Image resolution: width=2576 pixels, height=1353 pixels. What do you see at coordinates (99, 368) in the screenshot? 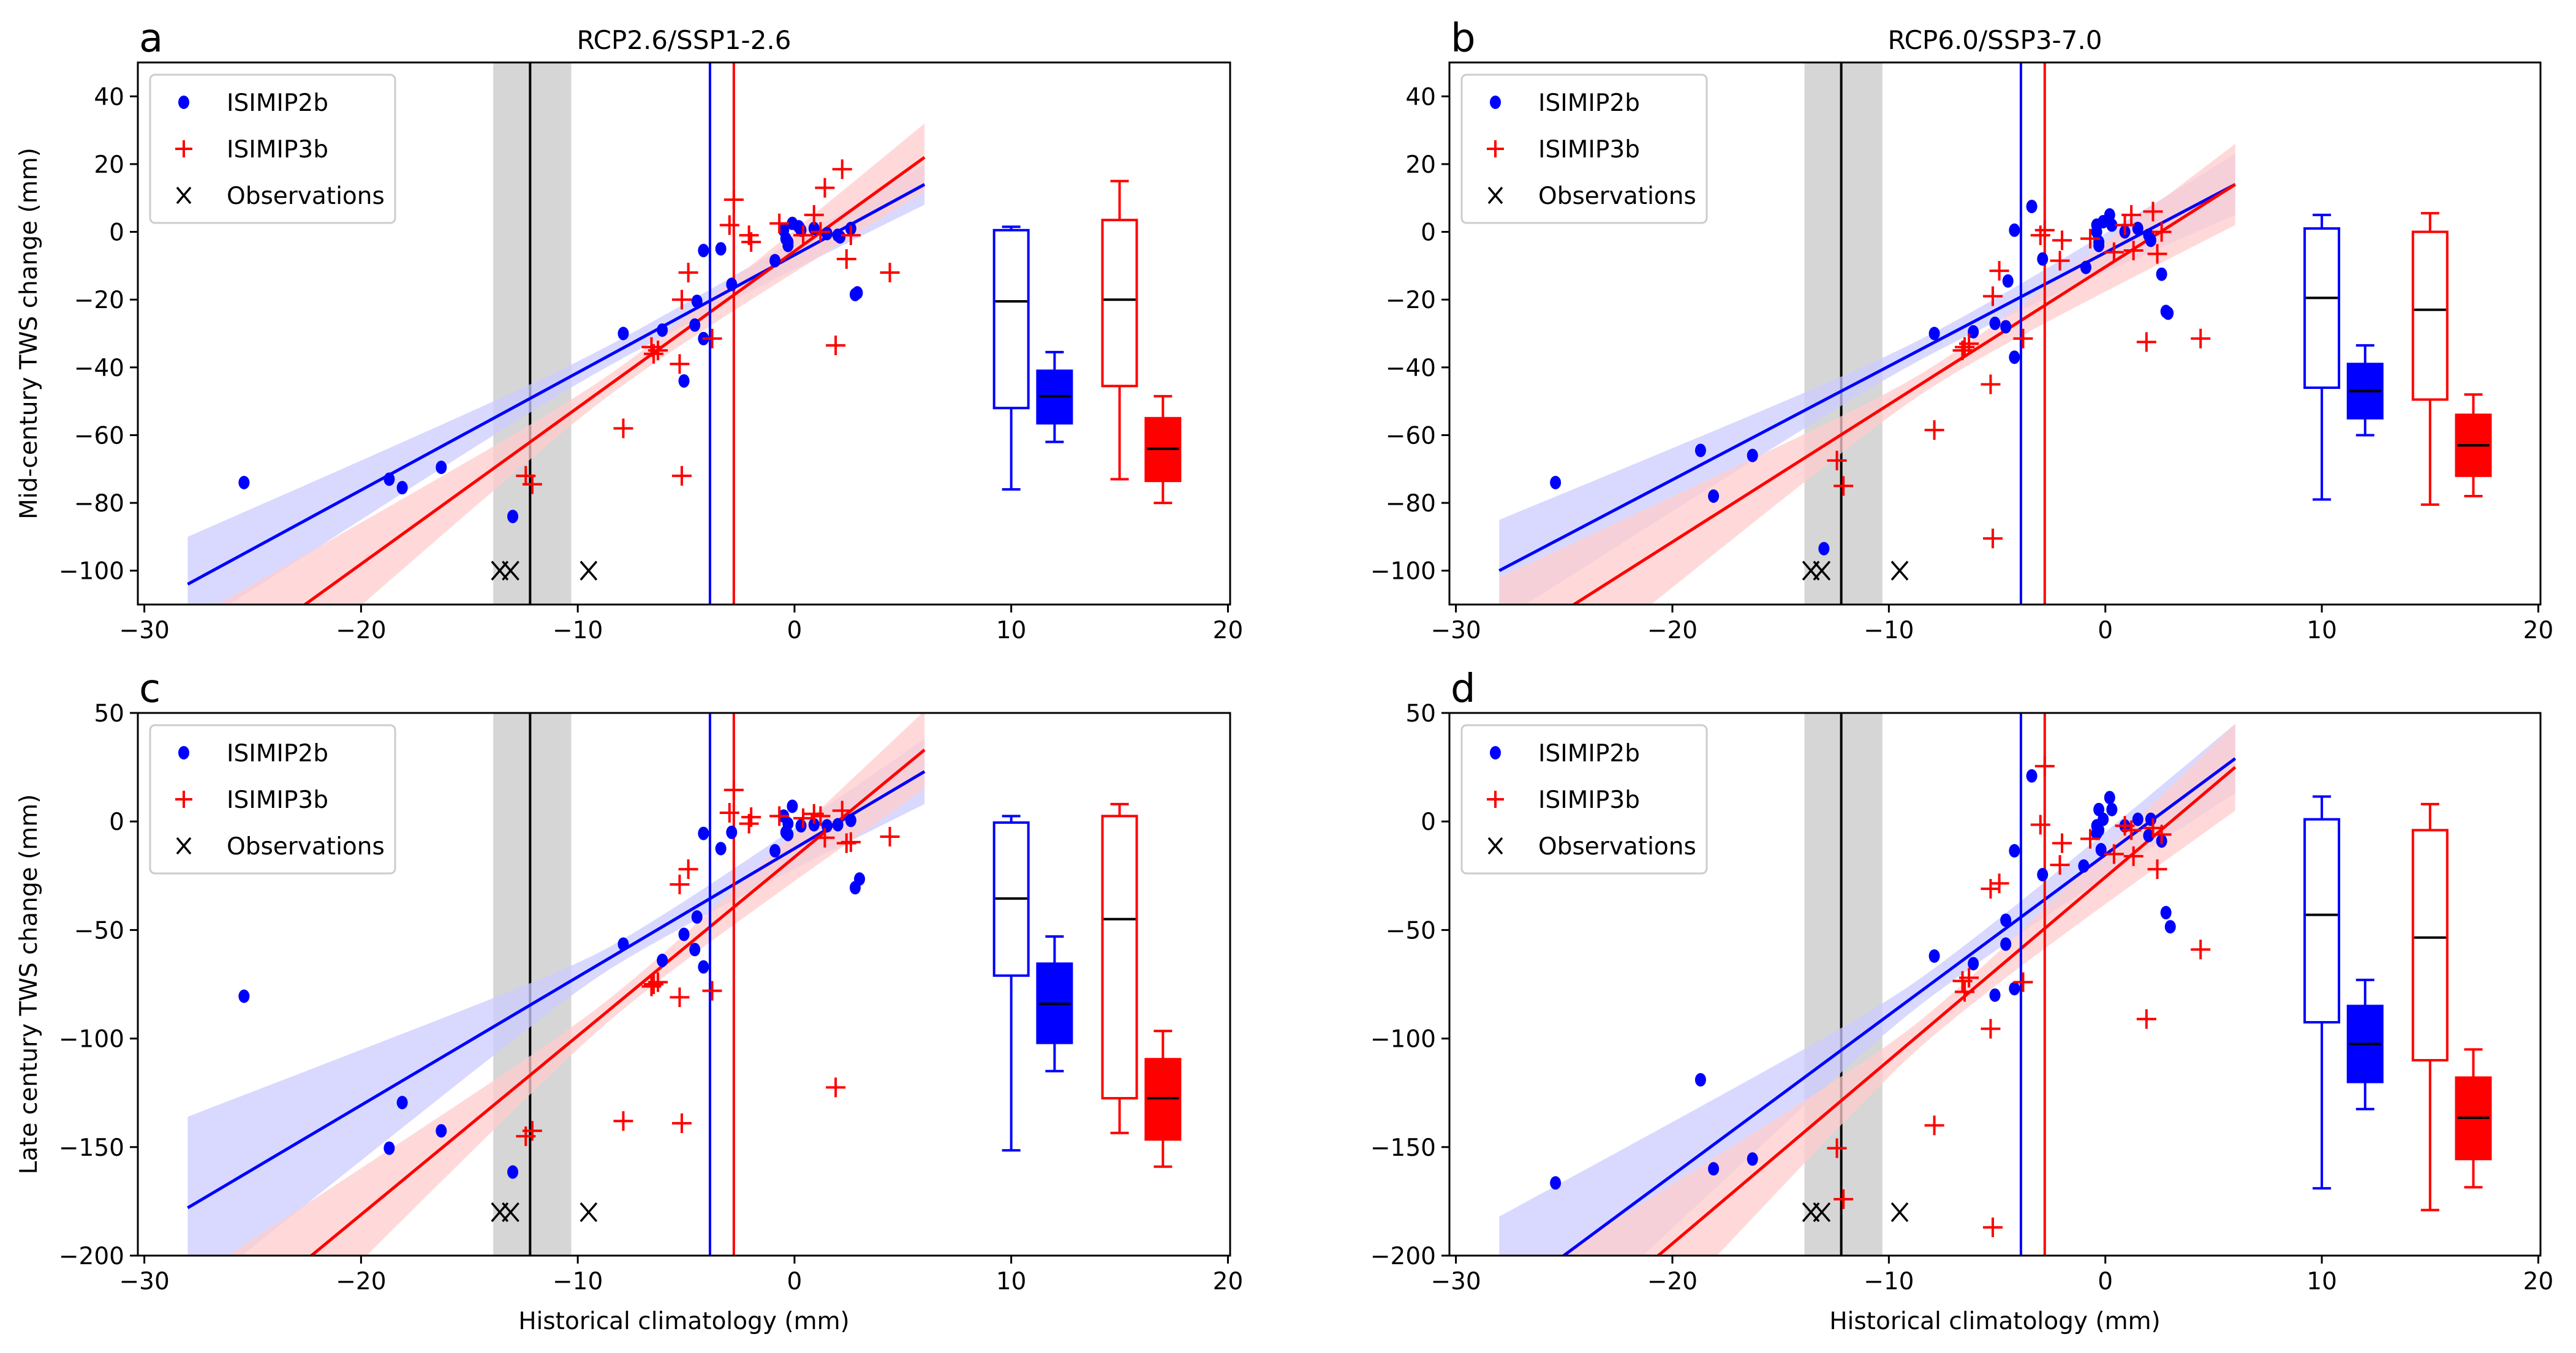
I see `y-tick-label: −40` at bounding box center [99, 368].